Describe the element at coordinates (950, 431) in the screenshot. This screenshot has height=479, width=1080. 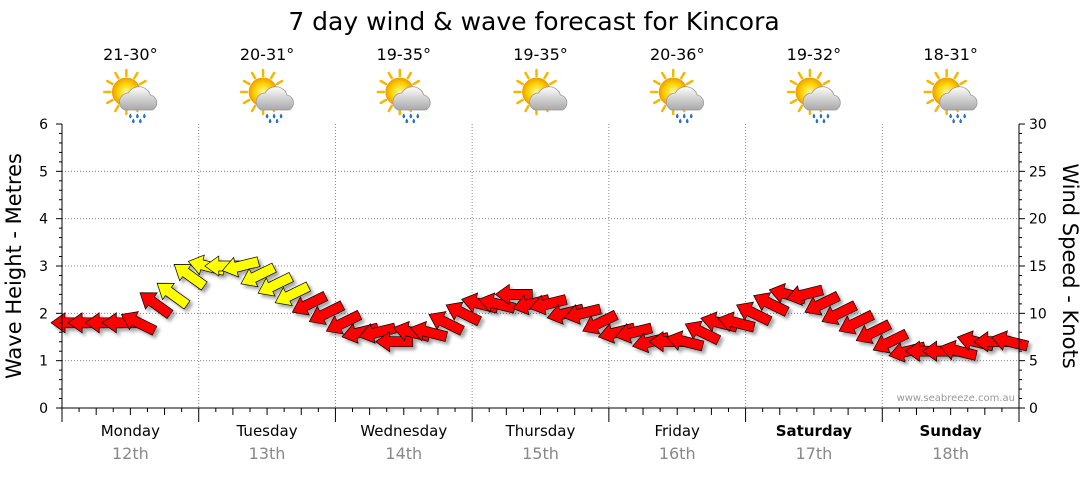
I see `day-name-label: Sunday` at that location.